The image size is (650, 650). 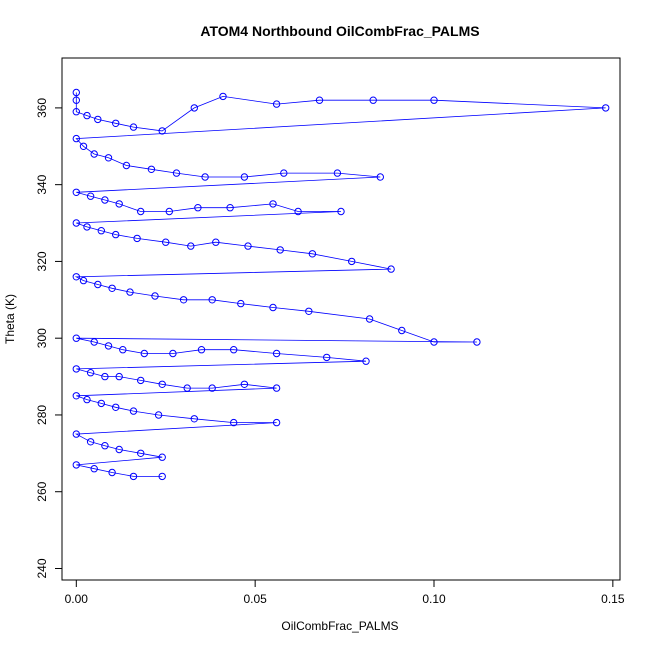 I want to click on y-tick-label: 260, so click(x=42, y=491).